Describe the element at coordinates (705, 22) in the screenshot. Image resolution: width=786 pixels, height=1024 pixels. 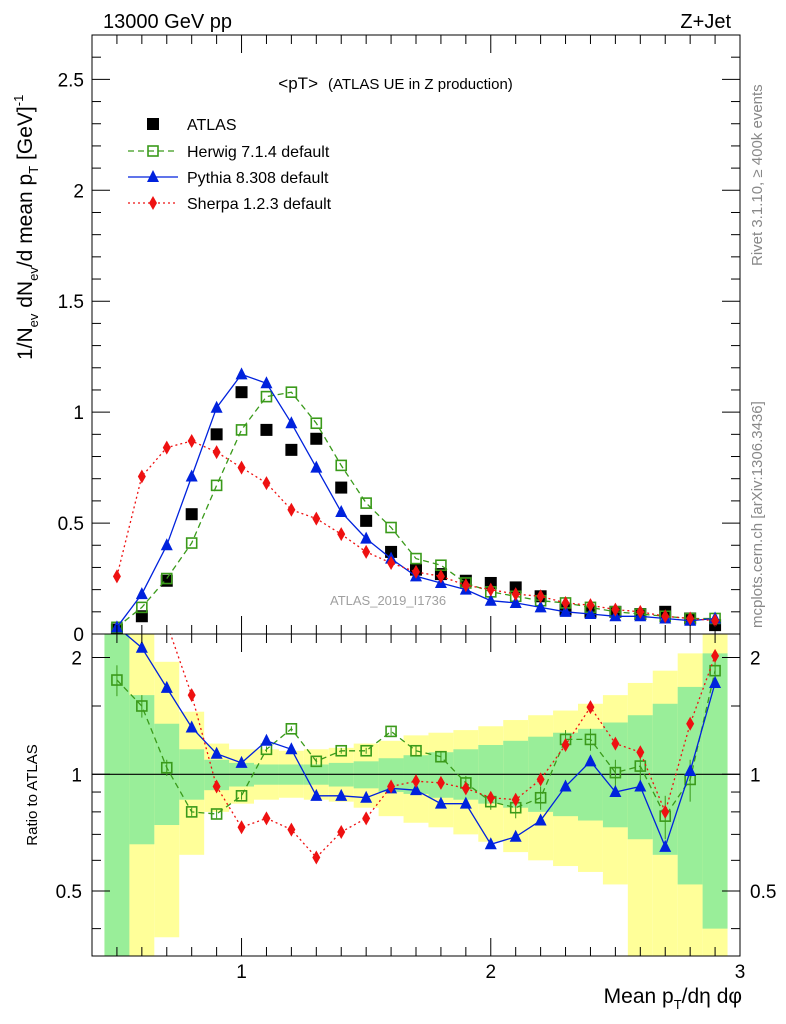
I see `process-label: Z+Jet` at that location.